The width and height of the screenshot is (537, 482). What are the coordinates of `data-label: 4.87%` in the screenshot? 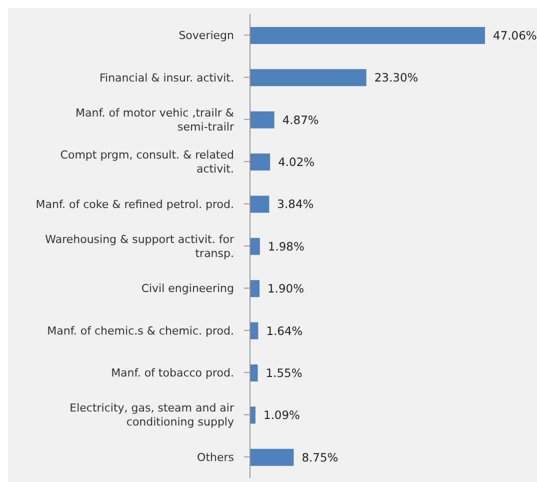 It's located at (300, 119).